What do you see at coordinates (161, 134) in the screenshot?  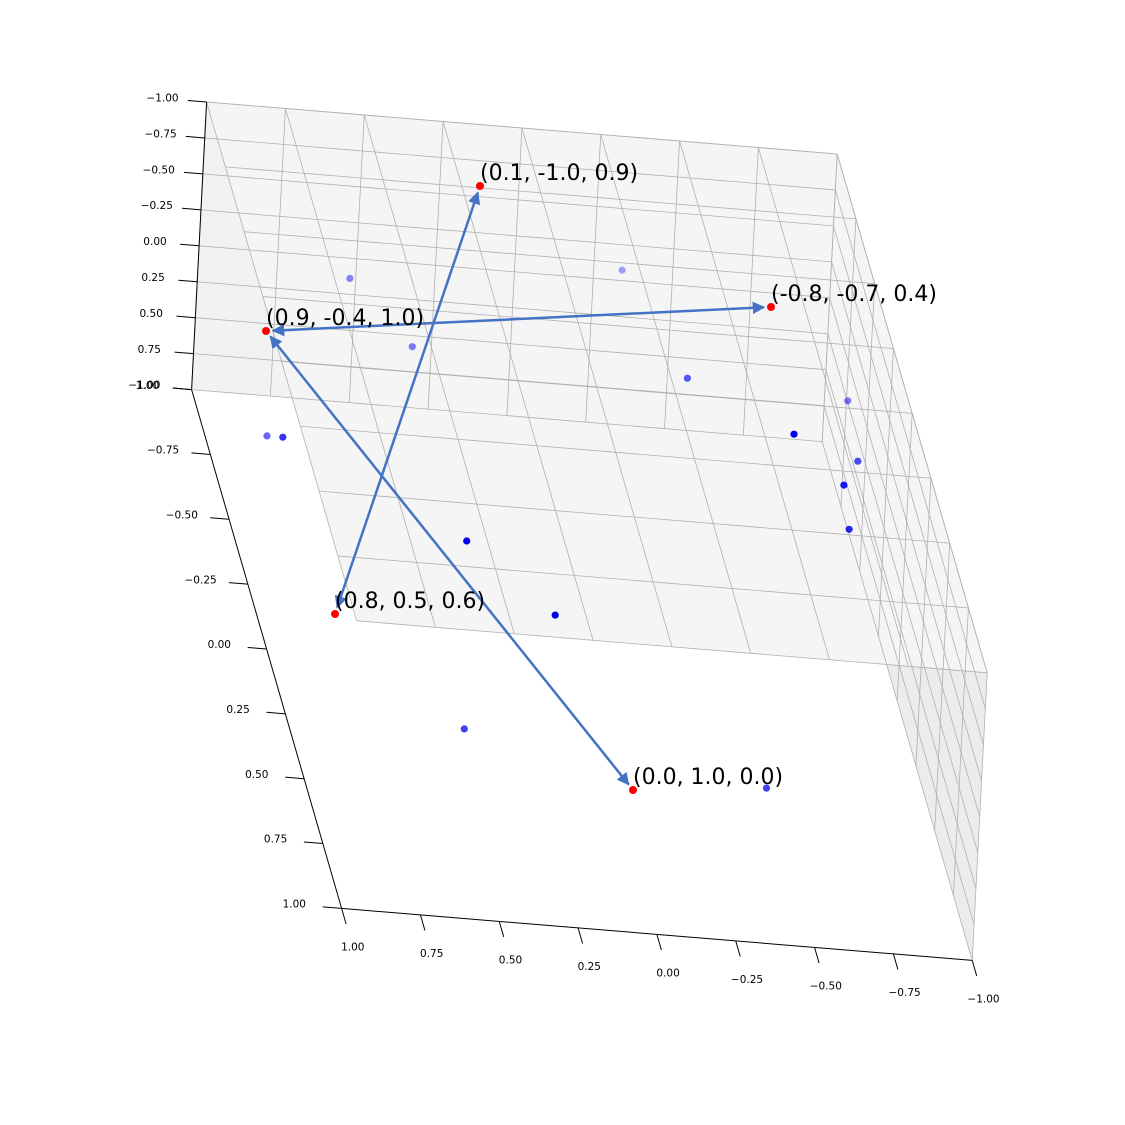 I see `z-tick-label: −0.75` at bounding box center [161, 134].